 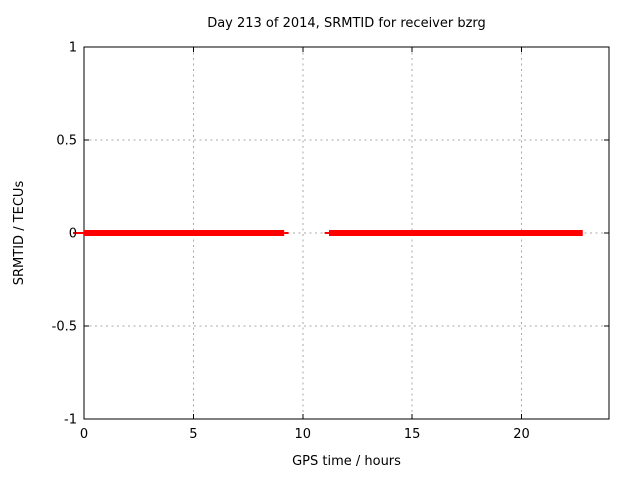 I want to click on x-tick-label: 5, so click(x=193, y=434).